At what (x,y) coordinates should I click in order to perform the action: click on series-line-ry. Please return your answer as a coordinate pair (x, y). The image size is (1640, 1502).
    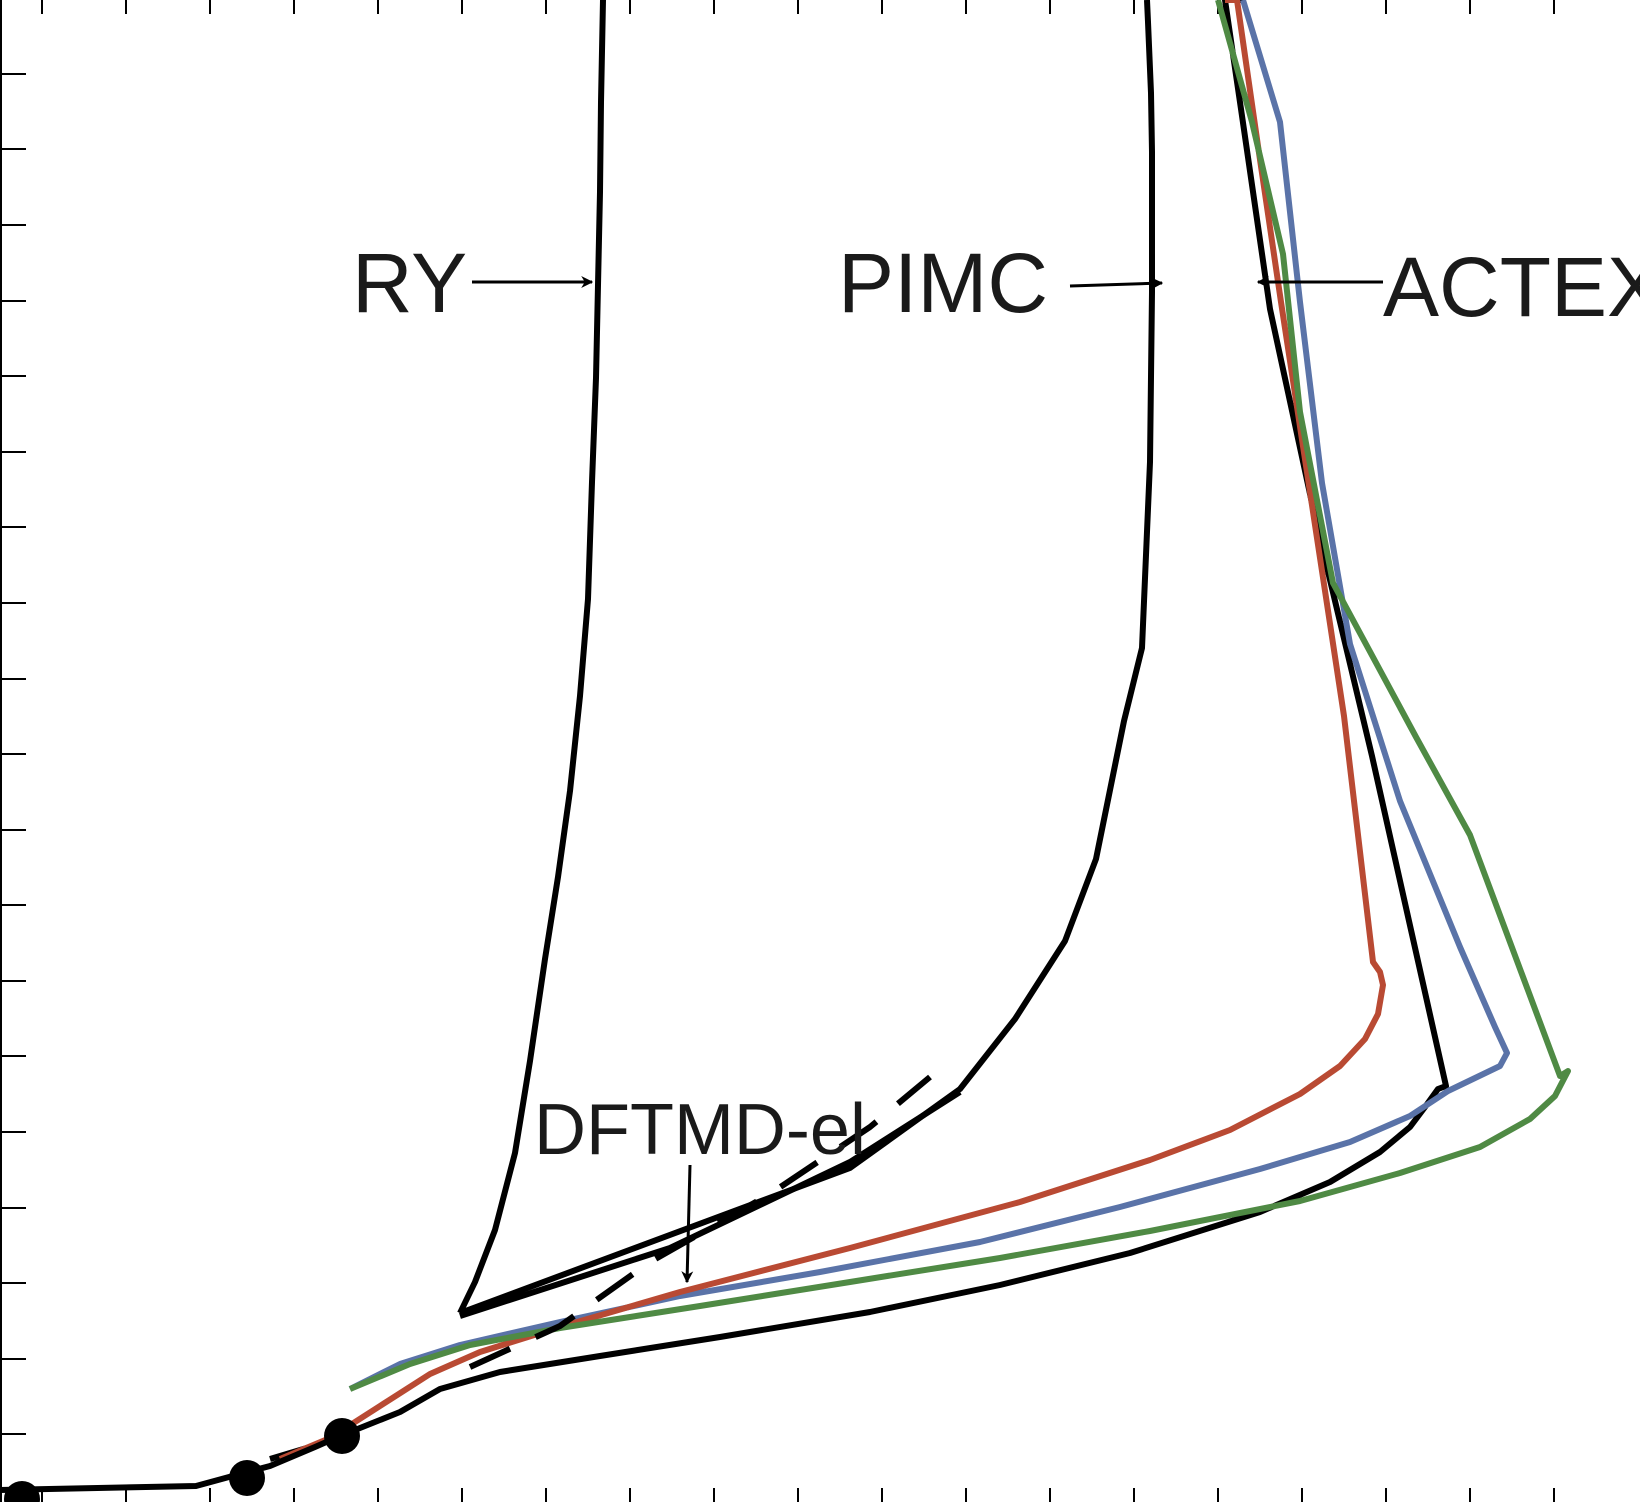
    Looking at the image, I should click on (531, 657).